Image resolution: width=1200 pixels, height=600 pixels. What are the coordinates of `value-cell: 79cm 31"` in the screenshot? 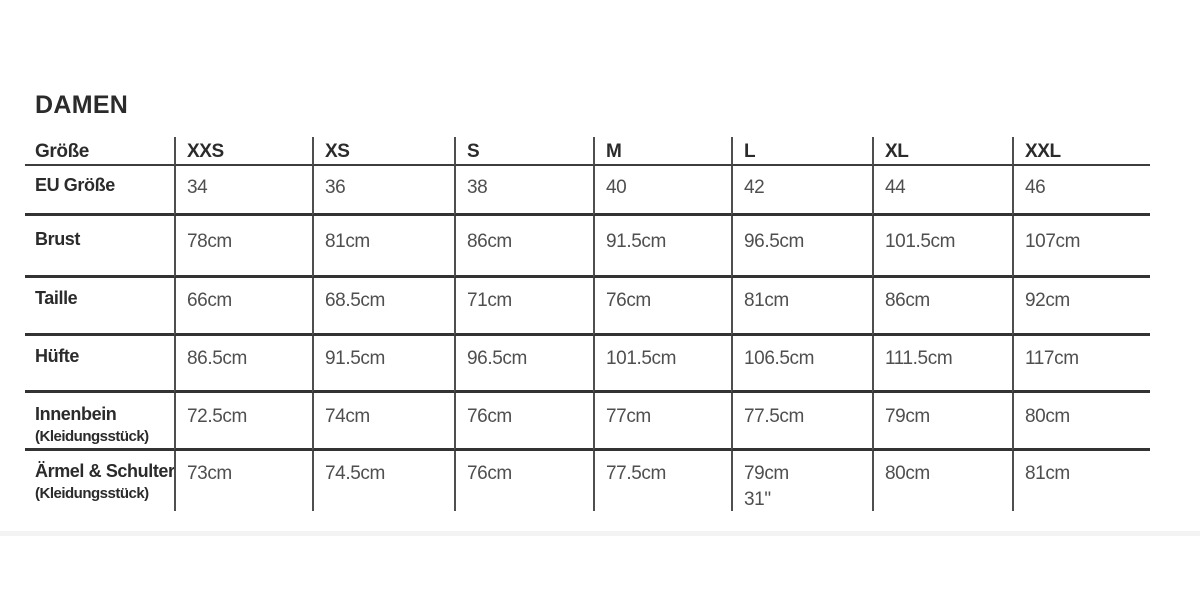 It's located at (801, 481).